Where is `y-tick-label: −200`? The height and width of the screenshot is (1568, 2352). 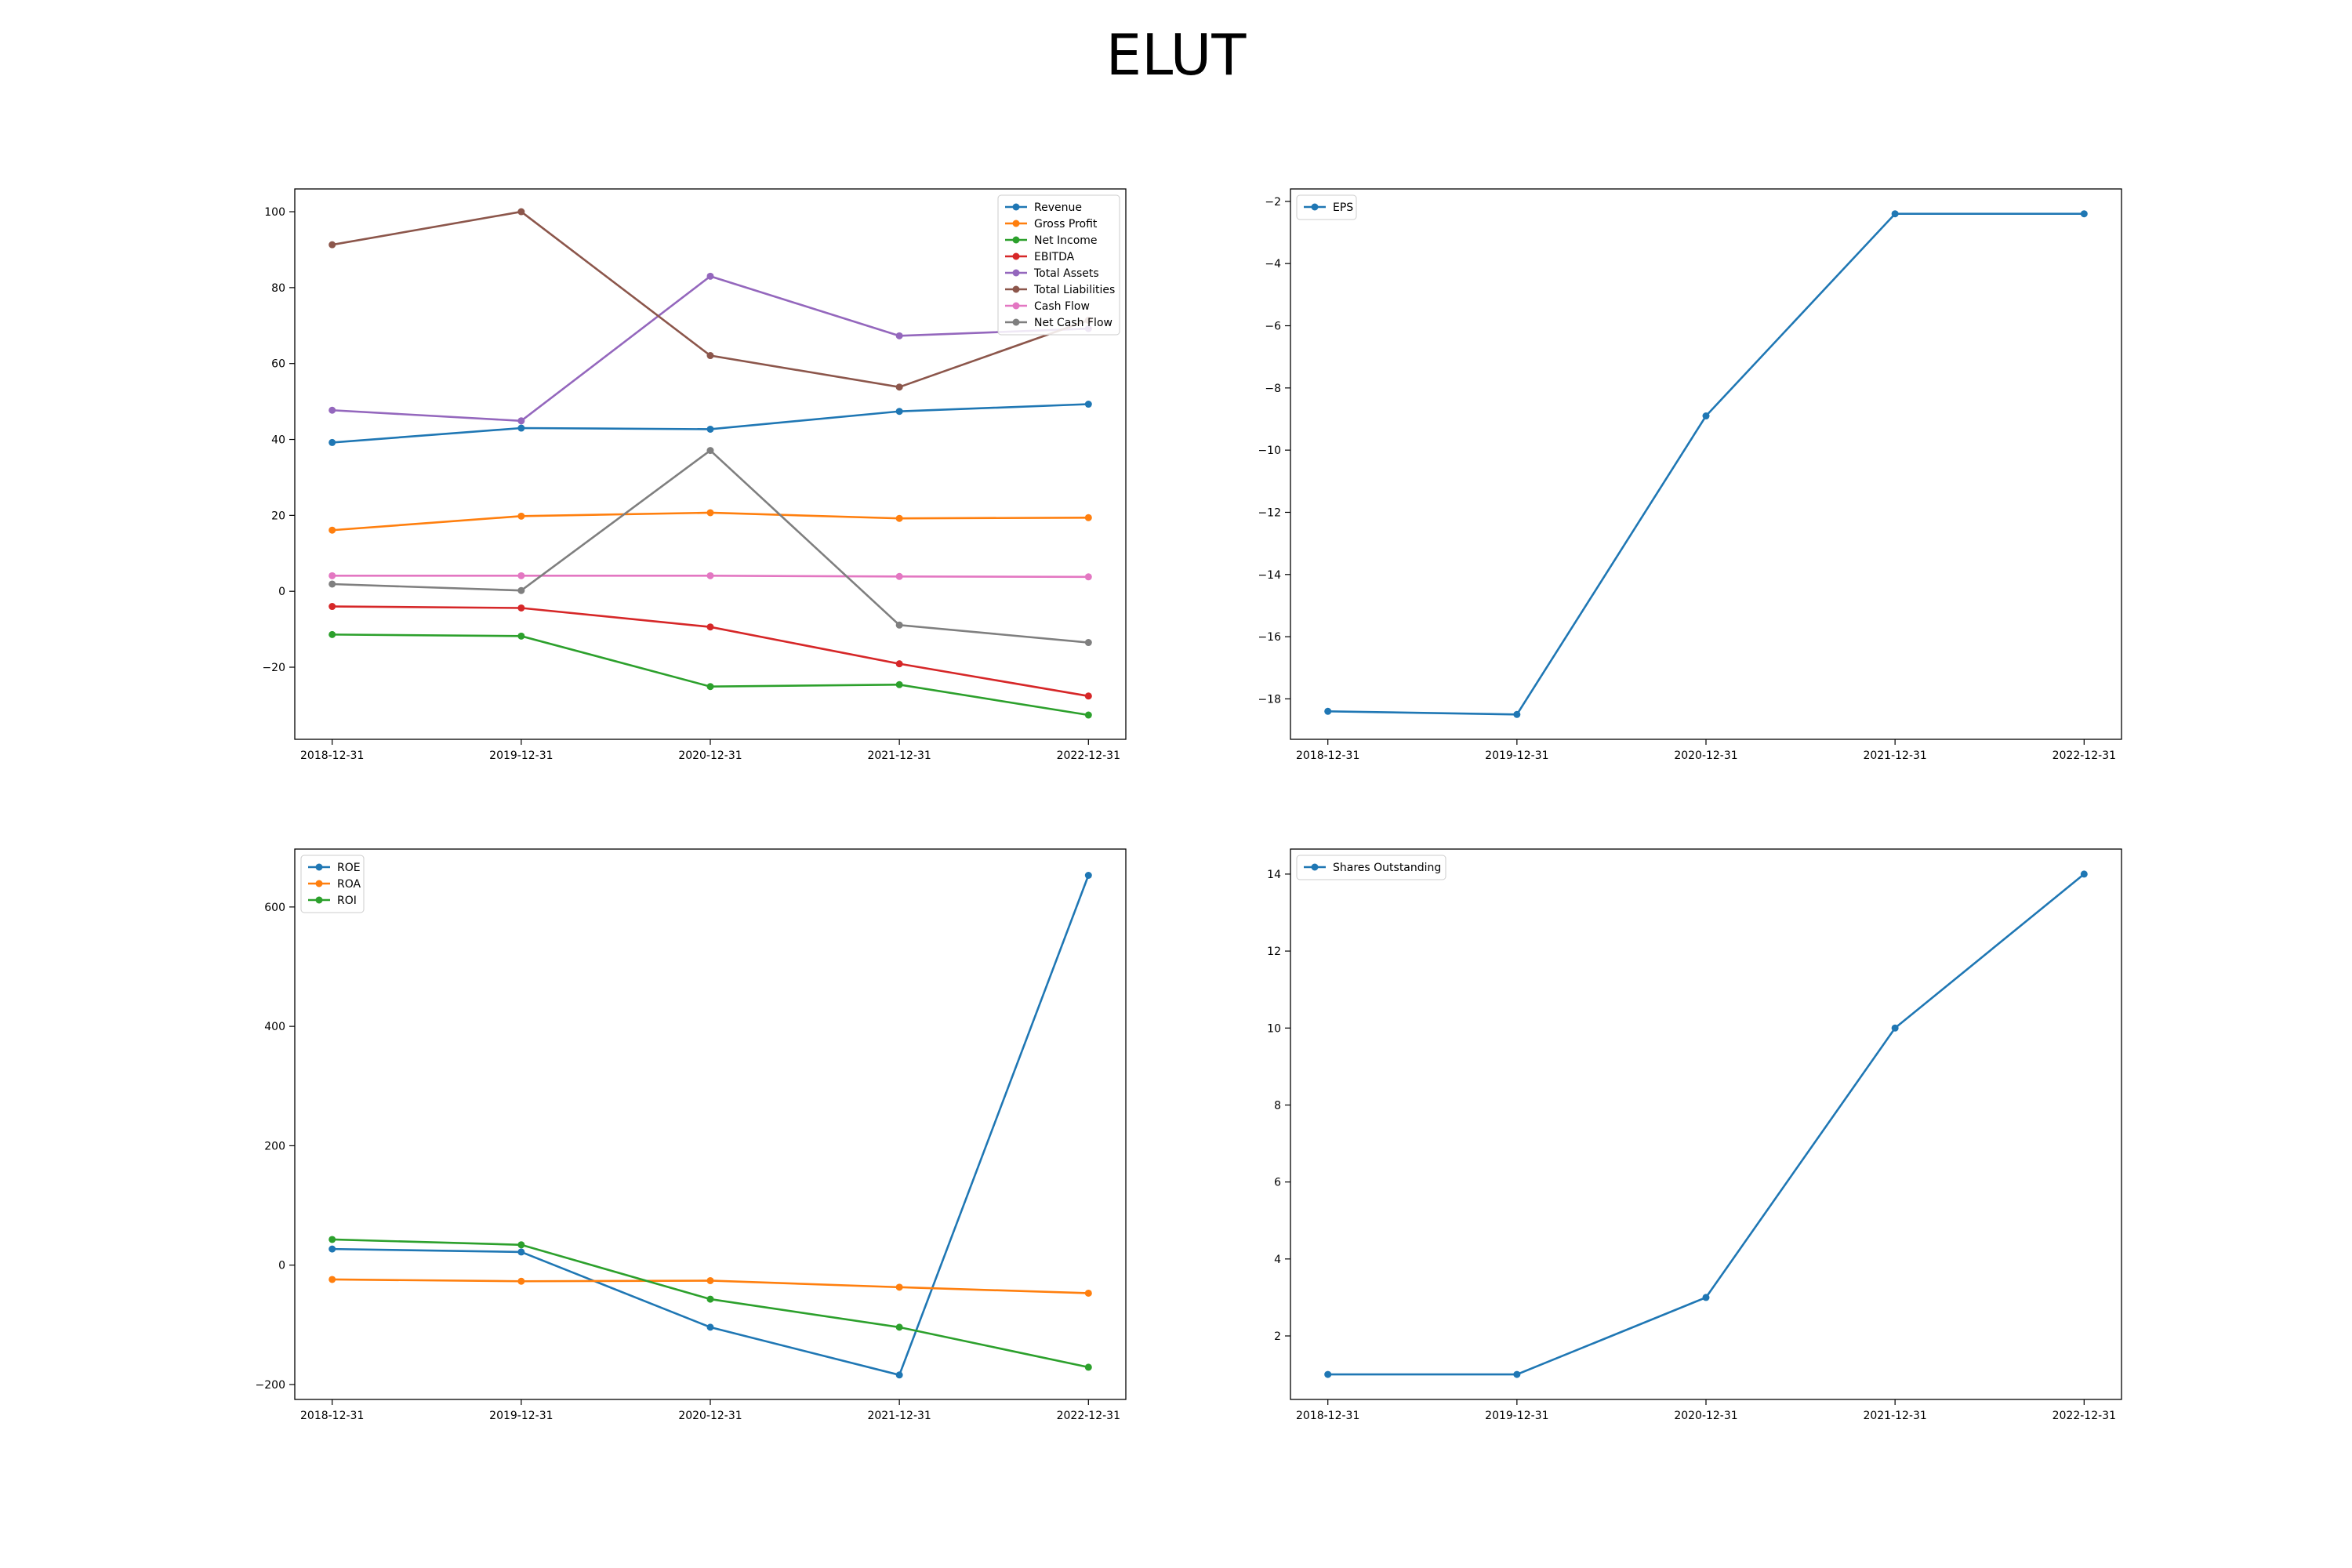
y-tick-label: −200 is located at coordinates (270, 1385).